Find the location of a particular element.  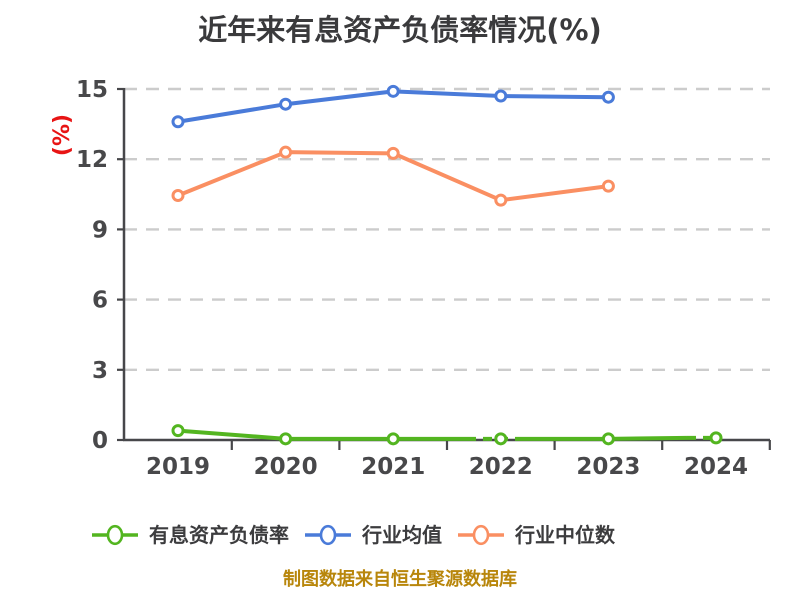

legend-swatch-green-line-icon is located at coordinates (115, 535).